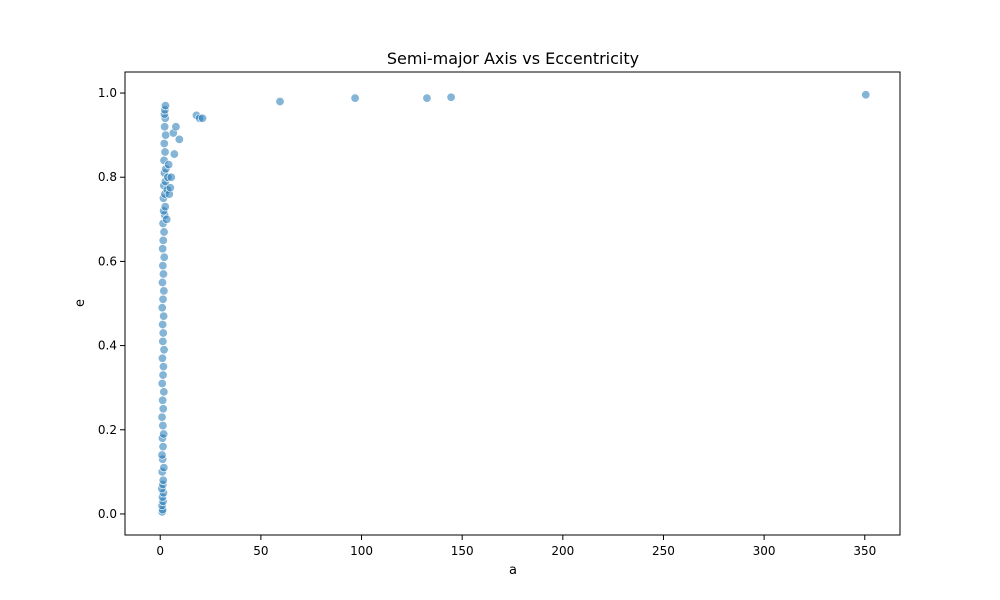 This screenshot has width=1000, height=600. I want to click on x-axis-label: a, so click(513, 570).